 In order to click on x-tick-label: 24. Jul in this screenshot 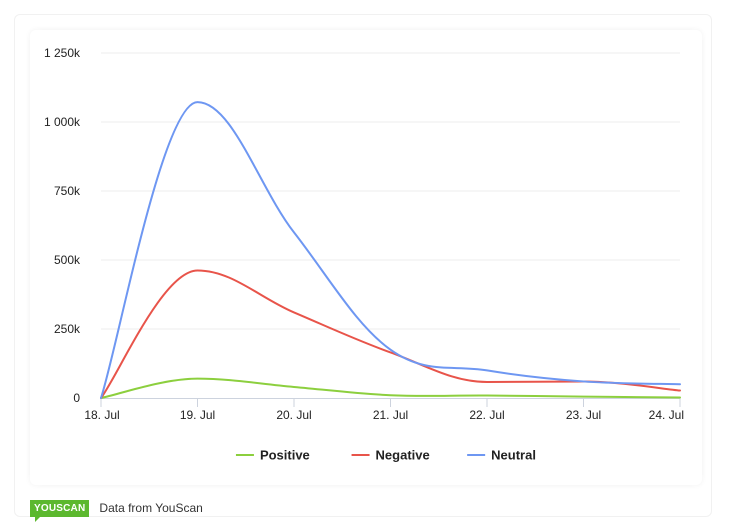, I will do `click(666, 415)`.